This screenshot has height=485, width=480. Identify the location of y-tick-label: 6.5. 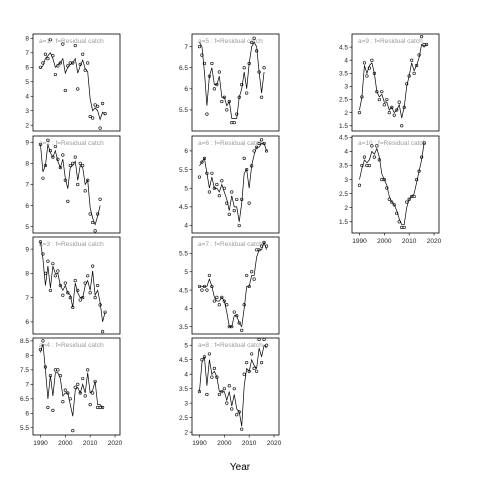
(183, 68).